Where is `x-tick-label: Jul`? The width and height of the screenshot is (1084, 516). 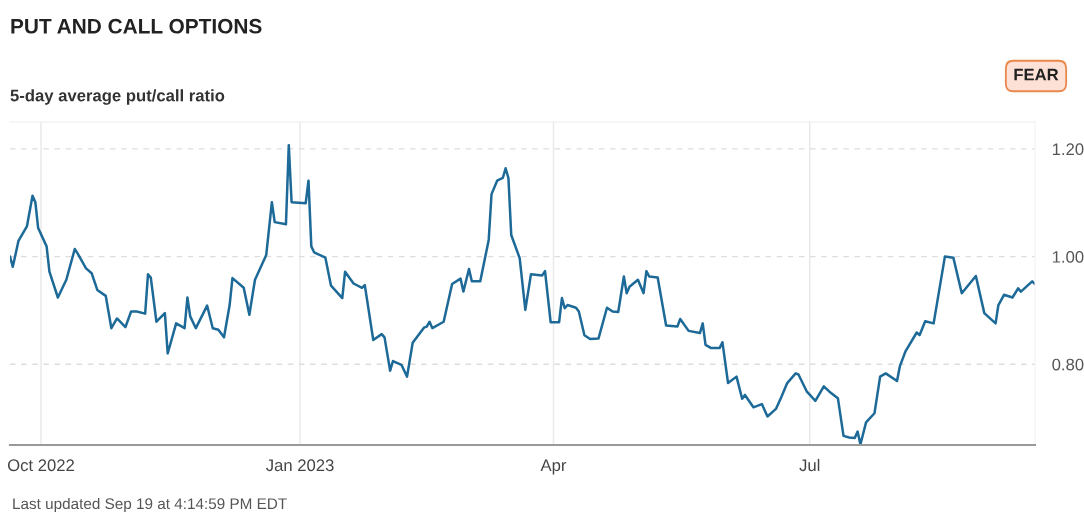 x-tick-label: Jul is located at coordinates (809, 465).